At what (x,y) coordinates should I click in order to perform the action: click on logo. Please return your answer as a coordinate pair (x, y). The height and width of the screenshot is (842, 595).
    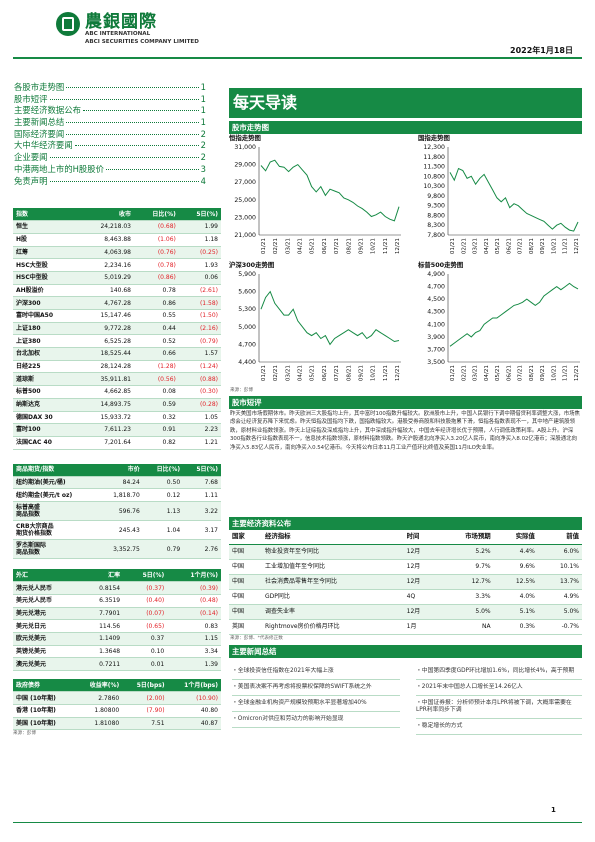
    Looking at the image, I should click on (68, 24).